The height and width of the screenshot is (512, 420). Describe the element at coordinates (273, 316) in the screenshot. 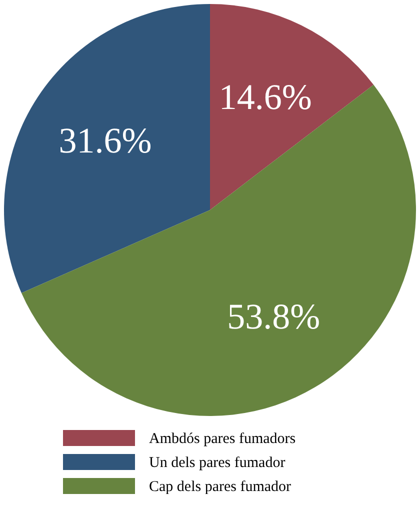

I see `data-label: 53.8%` at that location.